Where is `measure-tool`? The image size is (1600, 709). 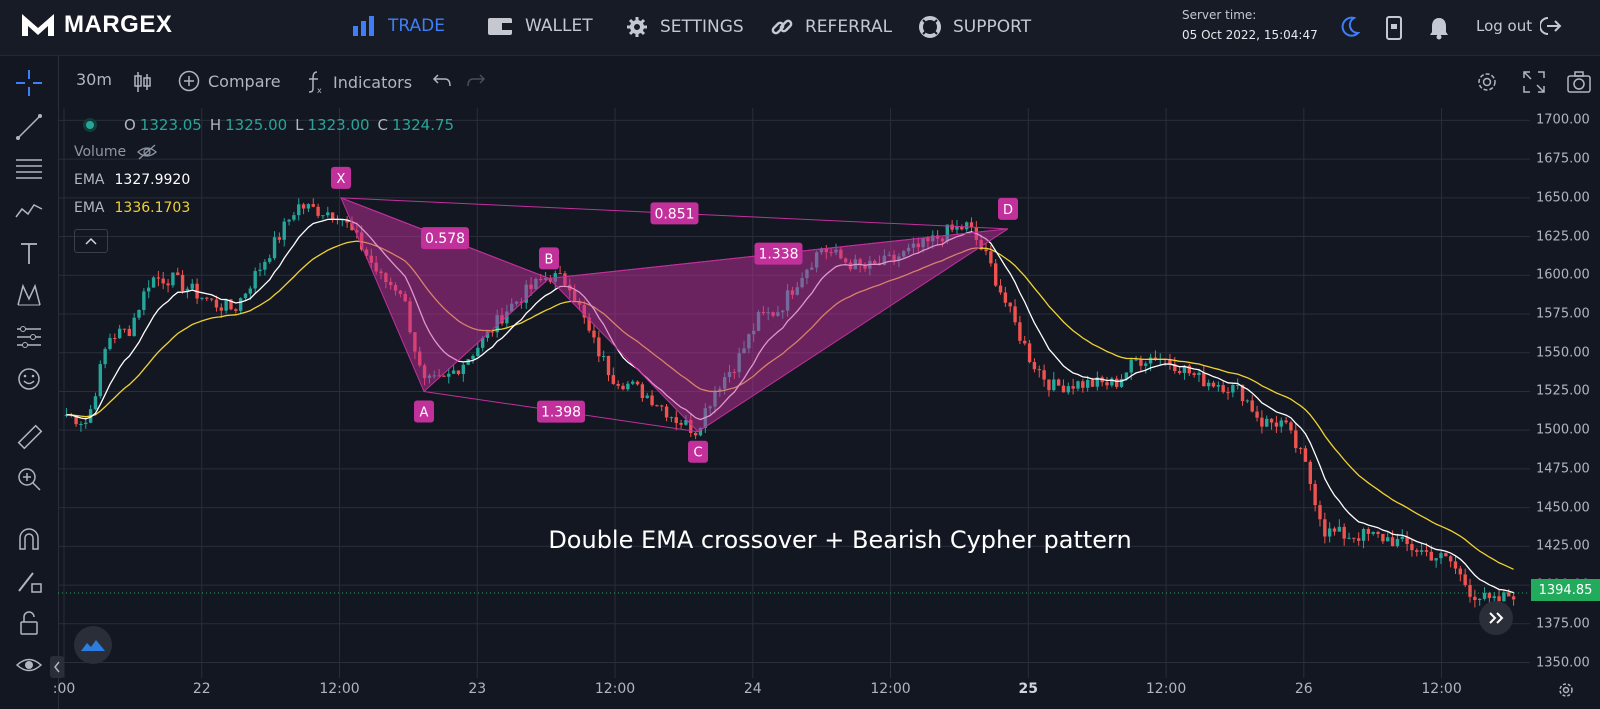
measure-tool is located at coordinates (29, 437).